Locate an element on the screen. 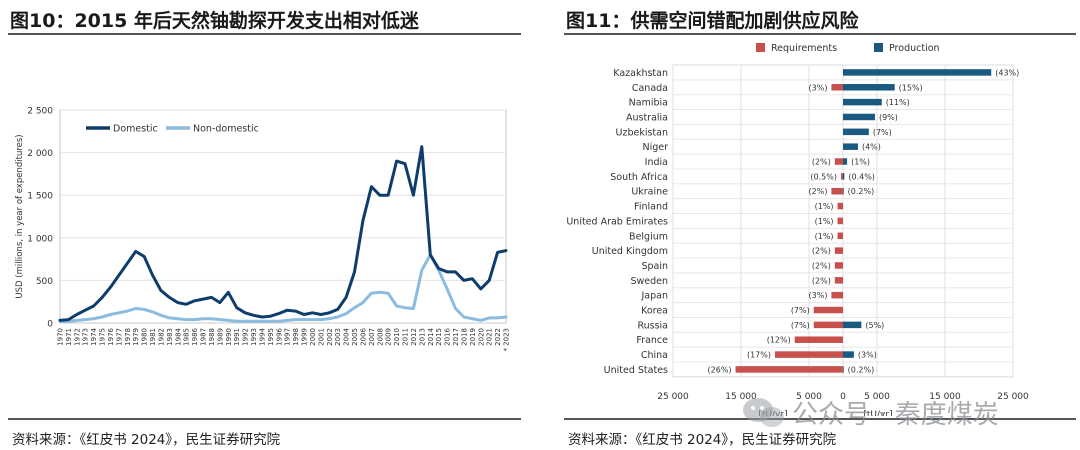 The image size is (1080, 450). x-tick-label: 2000 is located at coordinates (313, 337).